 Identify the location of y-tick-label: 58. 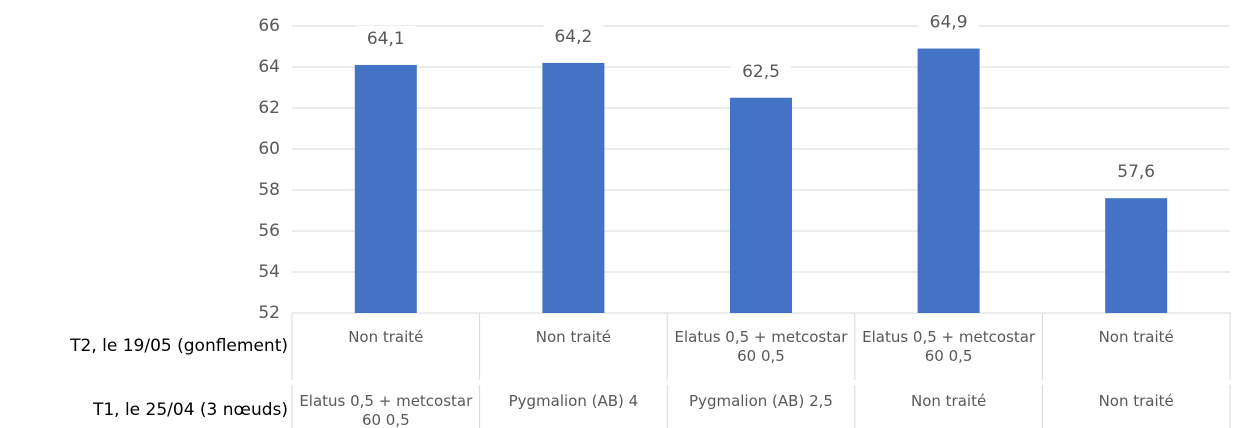
(269, 190).